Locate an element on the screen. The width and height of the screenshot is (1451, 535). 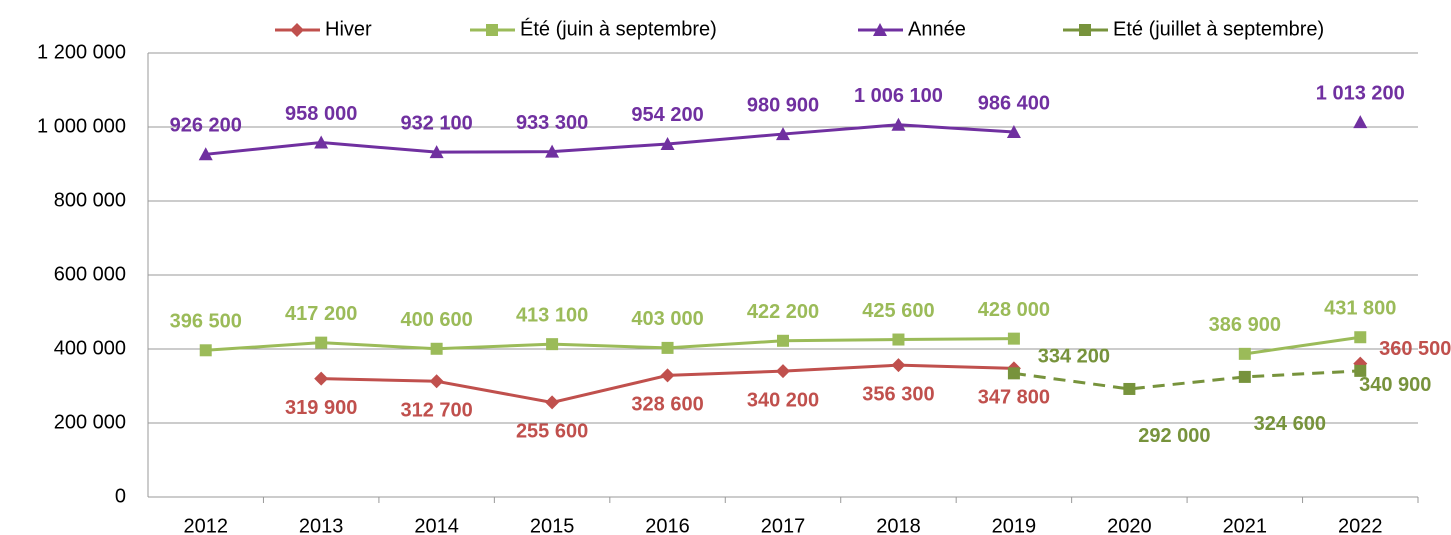
data-label: 422 200 is located at coordinates (783, 312).